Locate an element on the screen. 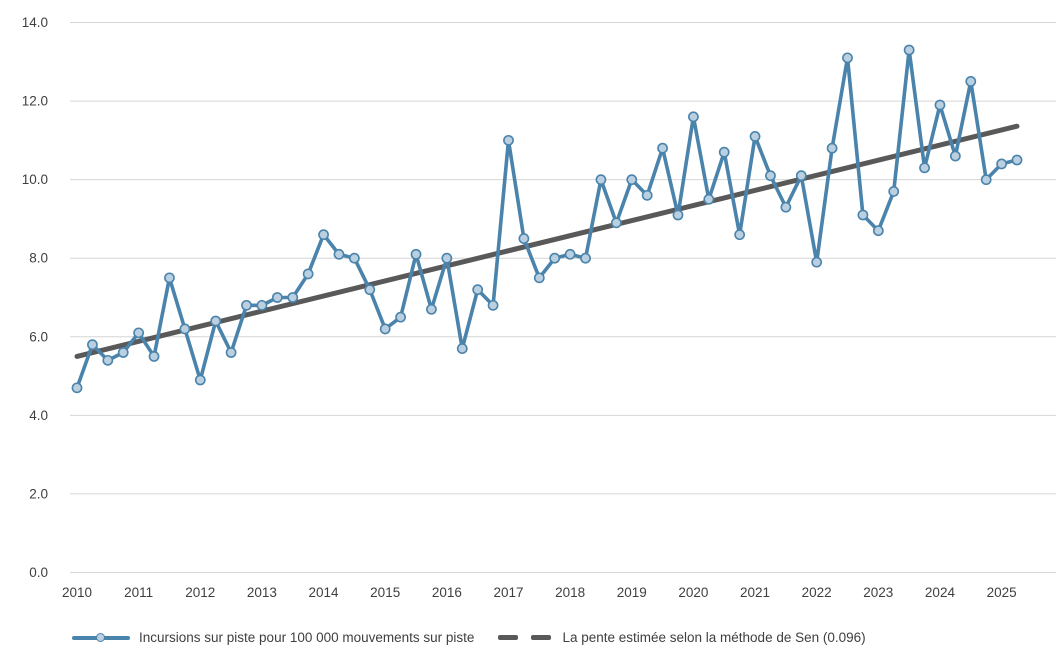 The width and height of the screenshot is (1060, 655). x-tick-label: 2024 is located at coordinates (940, 592).